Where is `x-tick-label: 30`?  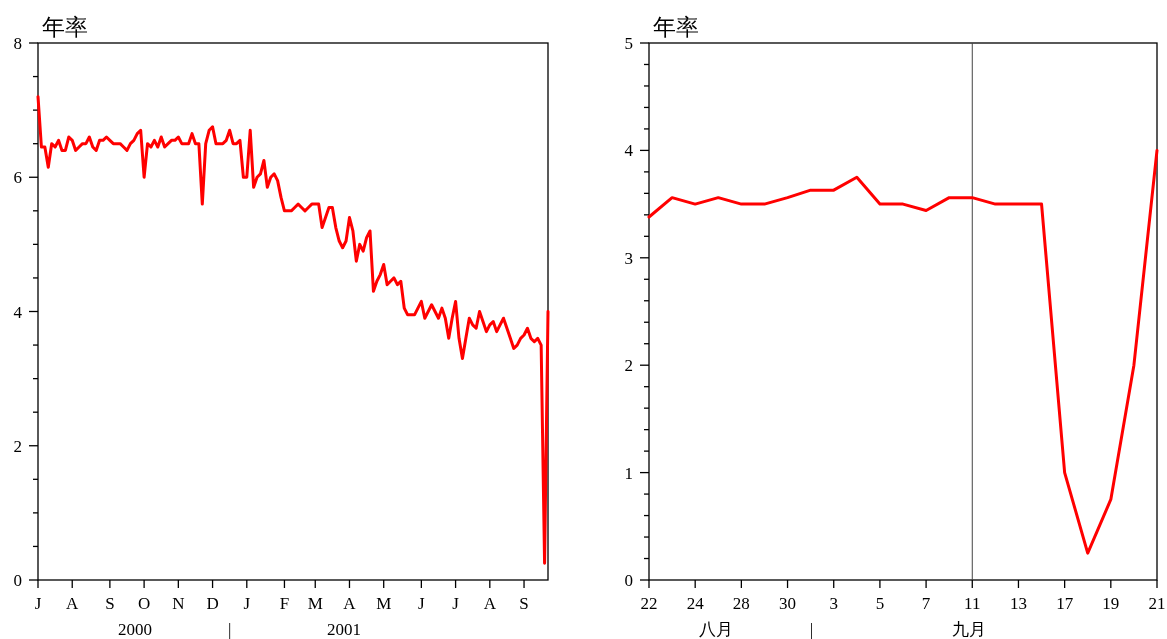
x-tick-label: 30 is located at coordinates (788, 603).